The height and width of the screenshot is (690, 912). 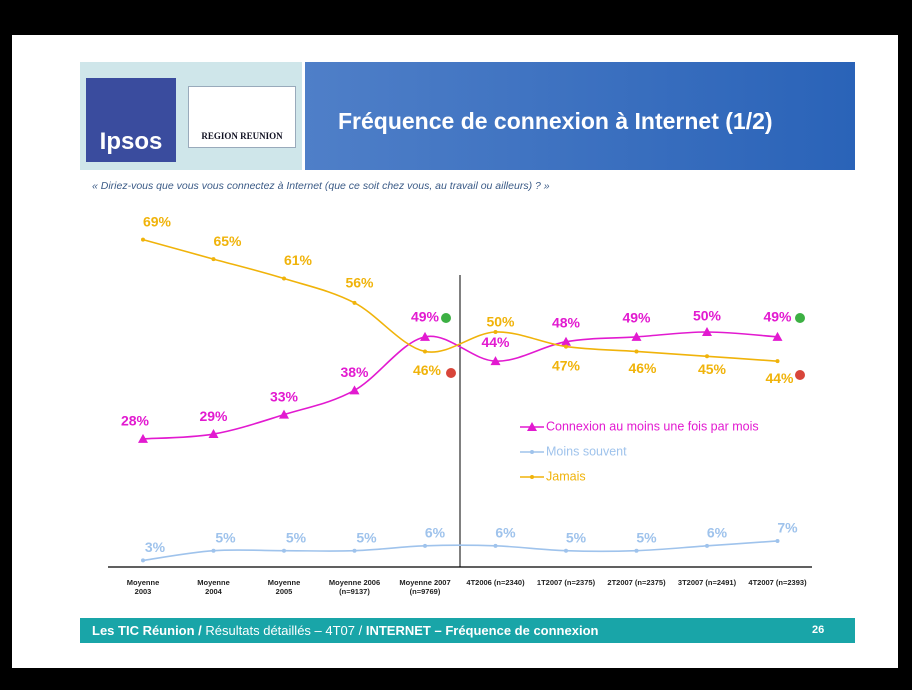 What do you see at coordinates (143, 587) in the screenshot?
I see `x-tick-label: Moyenne 2003` at bounding box center [143, 587].